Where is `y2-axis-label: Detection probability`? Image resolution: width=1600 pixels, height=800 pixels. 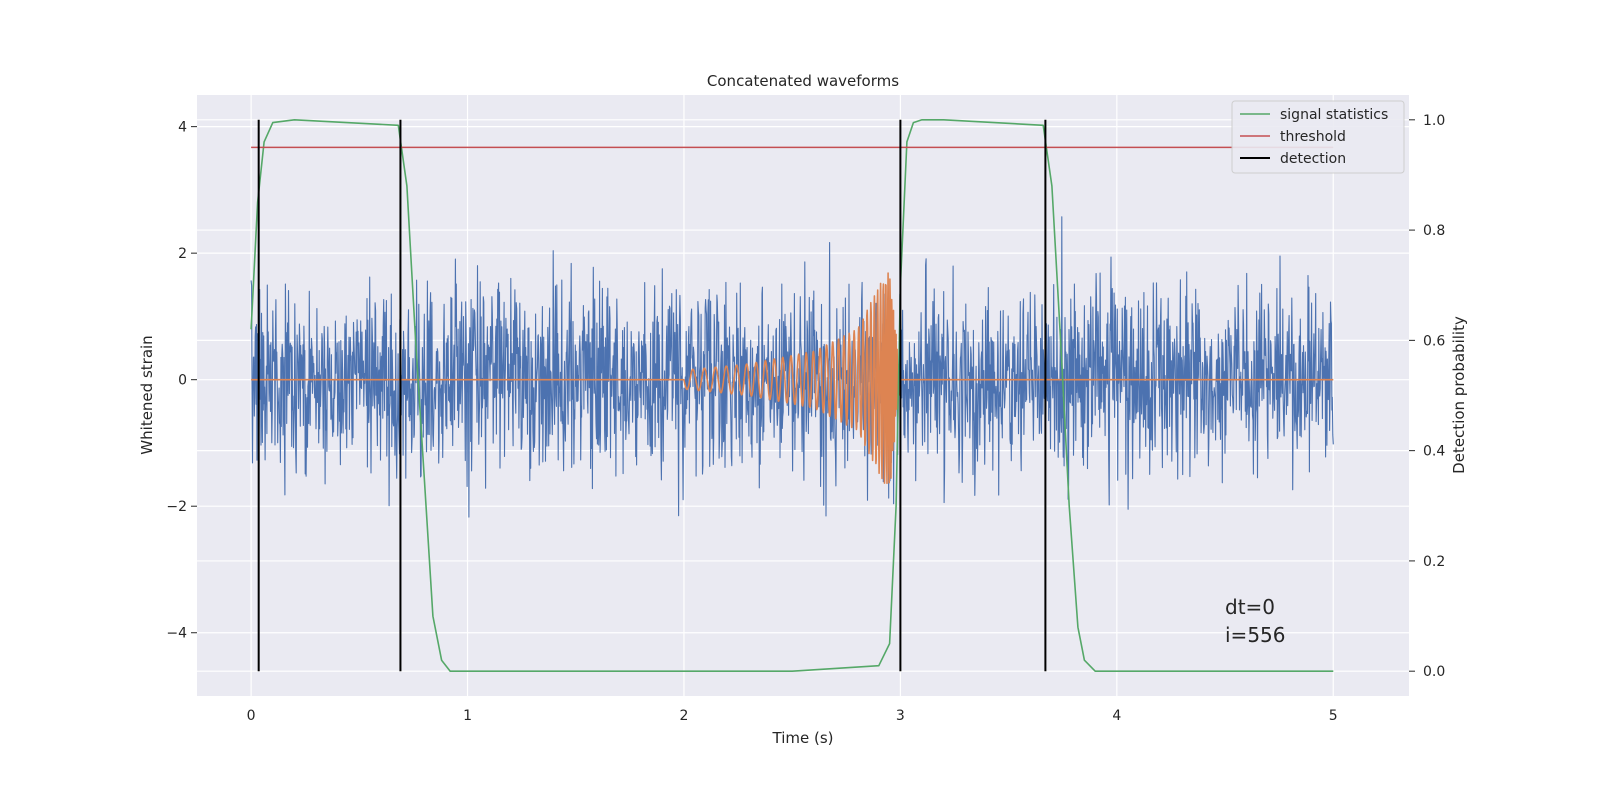
y2-axis-label: Detection probability is located at coordinates (1459, 395).